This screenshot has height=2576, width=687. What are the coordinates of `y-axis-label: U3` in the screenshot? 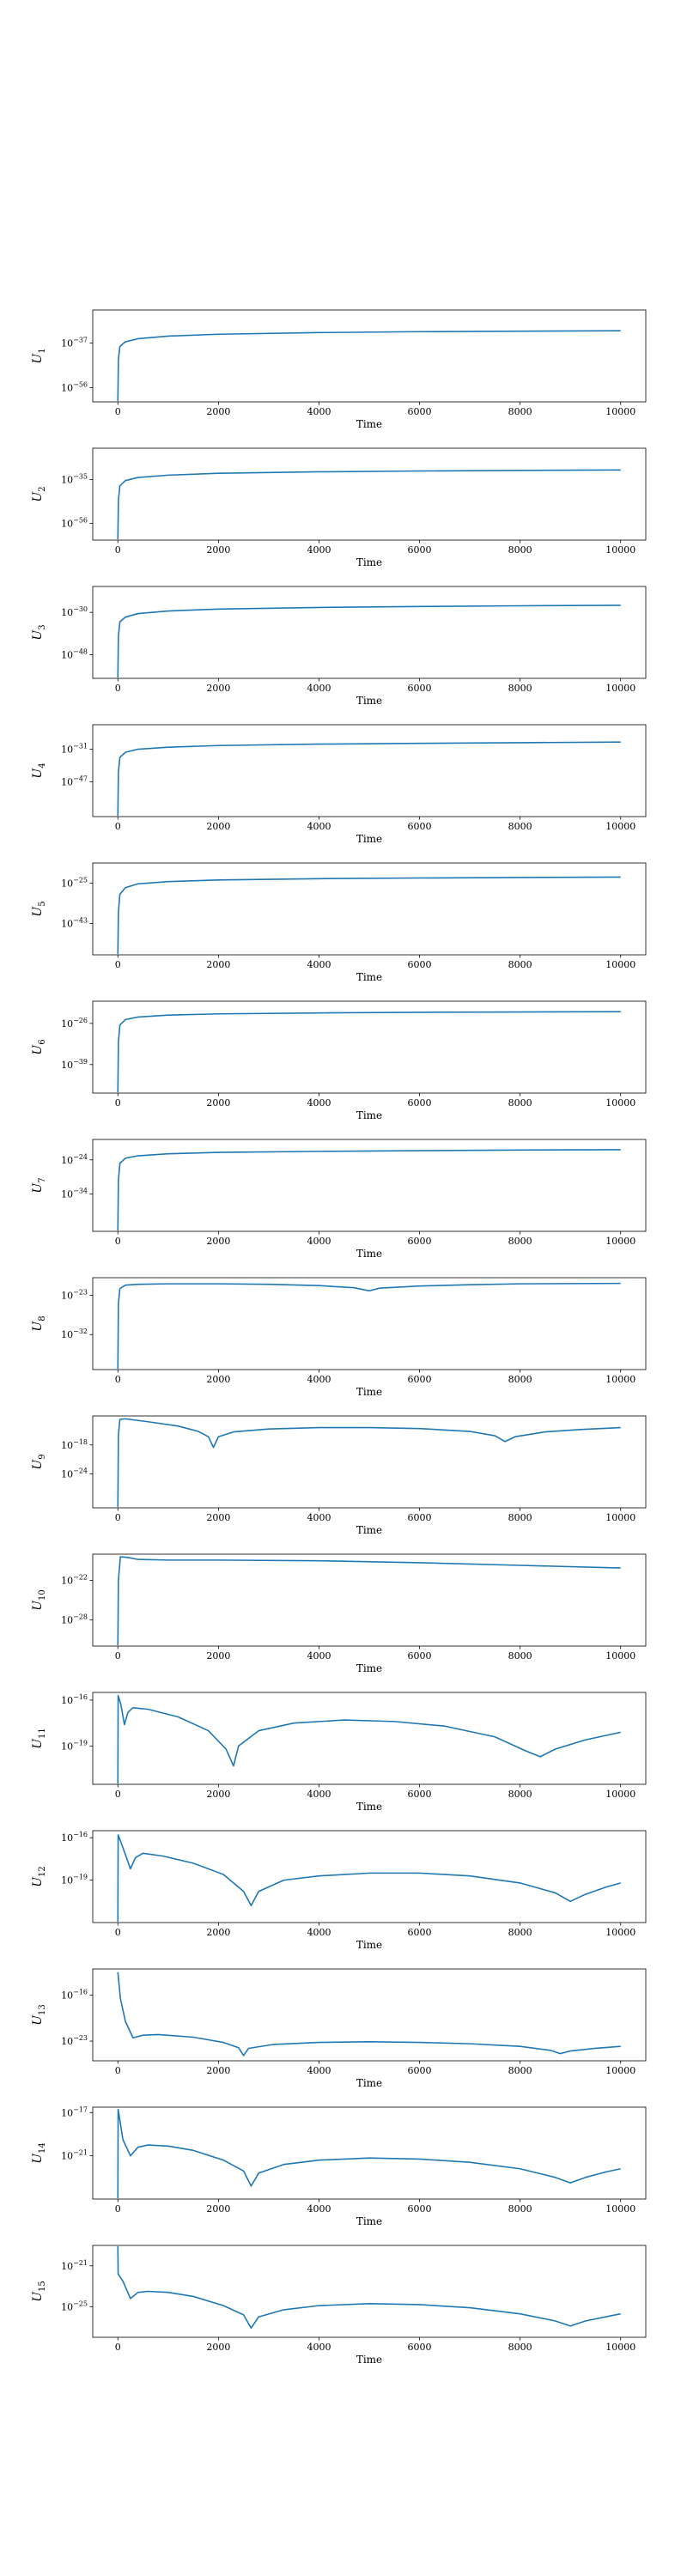 It's located at (39, 632).